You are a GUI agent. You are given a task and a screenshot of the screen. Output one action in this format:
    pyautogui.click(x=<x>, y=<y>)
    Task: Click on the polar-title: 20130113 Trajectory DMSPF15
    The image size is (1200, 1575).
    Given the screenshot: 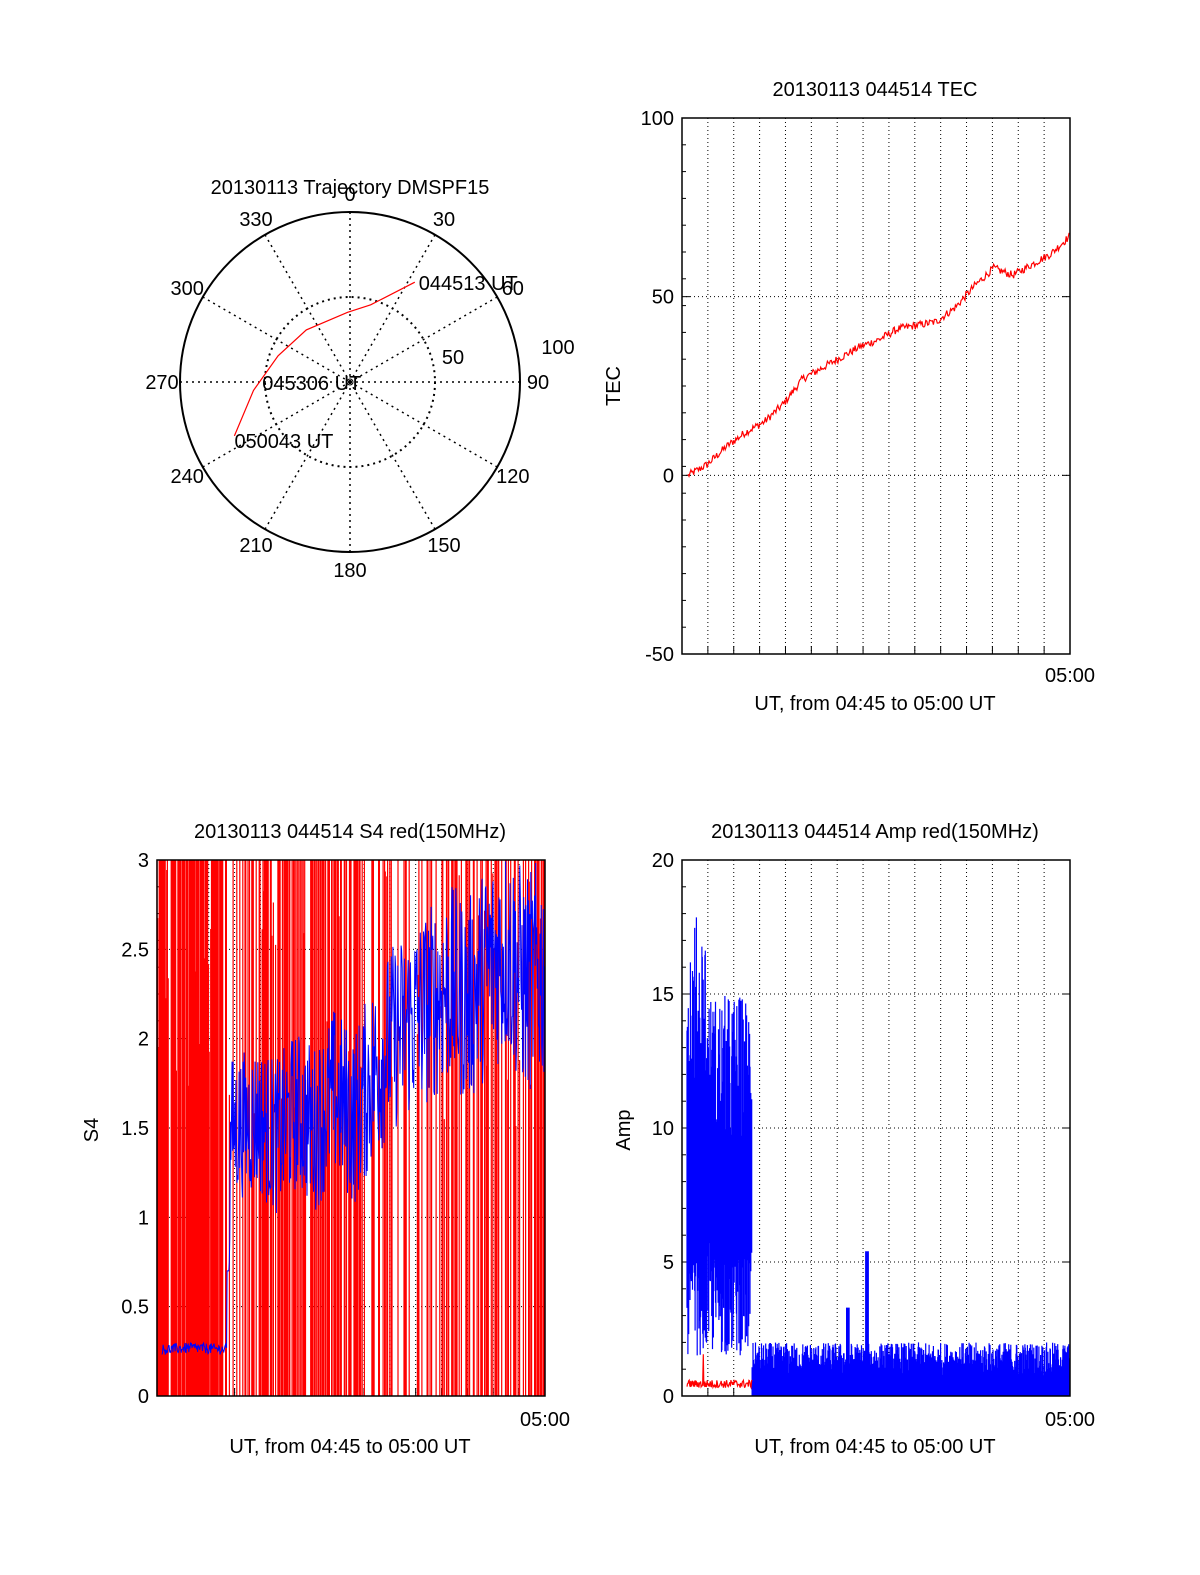 What is the action you would take?
    pyautogui.click(x=350, y=188)
    